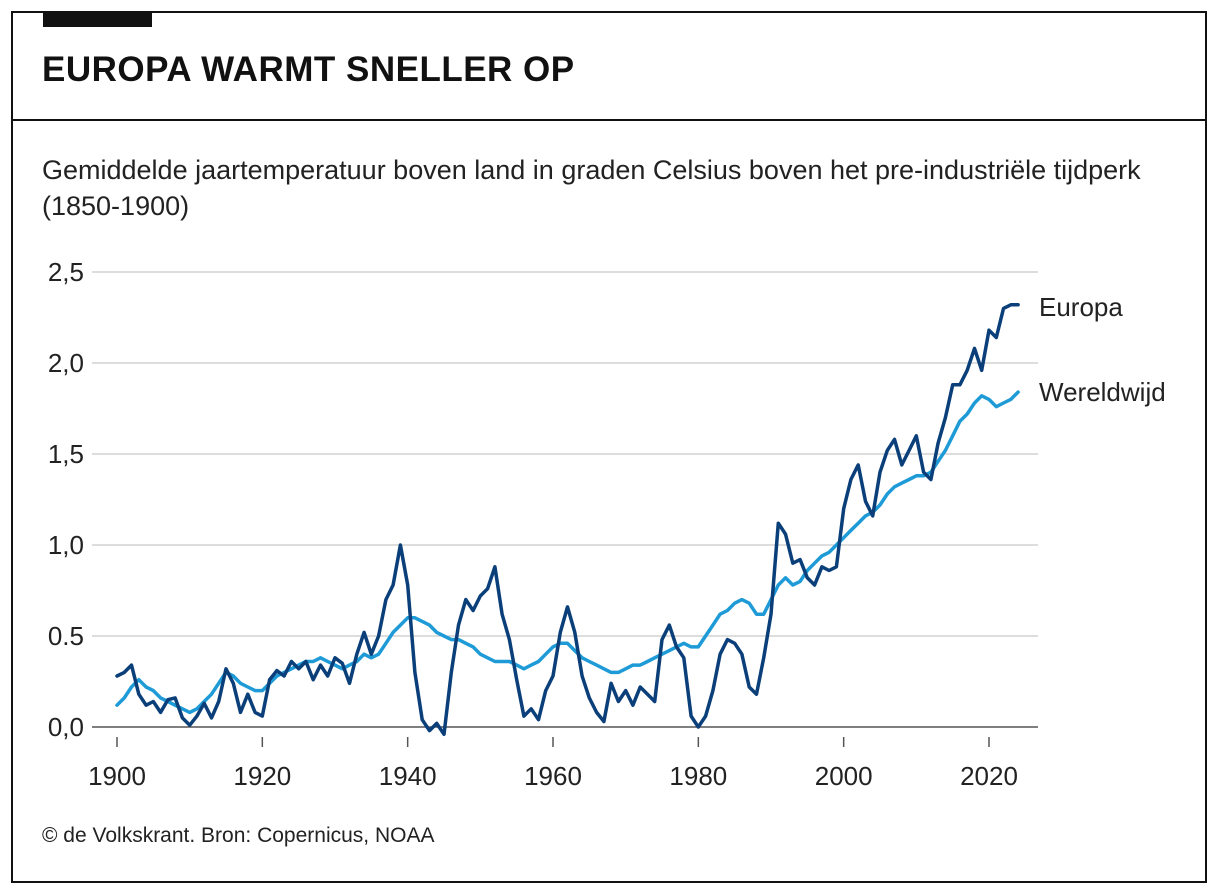 This screenshot has width=1220, height=896. What do you see at coordinates (66, 499) in the screenshot?
I see `y-axis-tick-labels: 0,0 0.5 1,0 1,5 2,0 2,5` at bounding box center [66, 499].